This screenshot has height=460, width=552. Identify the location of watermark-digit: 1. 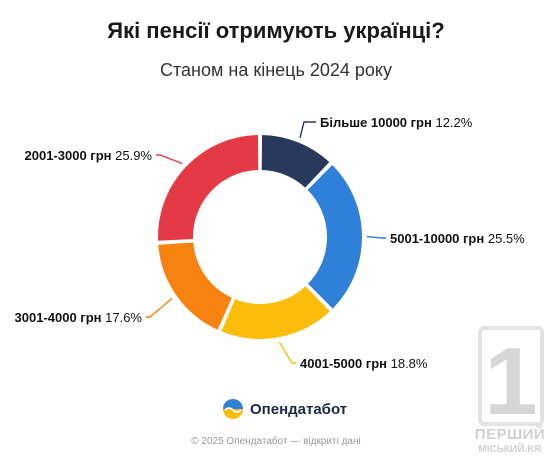
(510, 381).